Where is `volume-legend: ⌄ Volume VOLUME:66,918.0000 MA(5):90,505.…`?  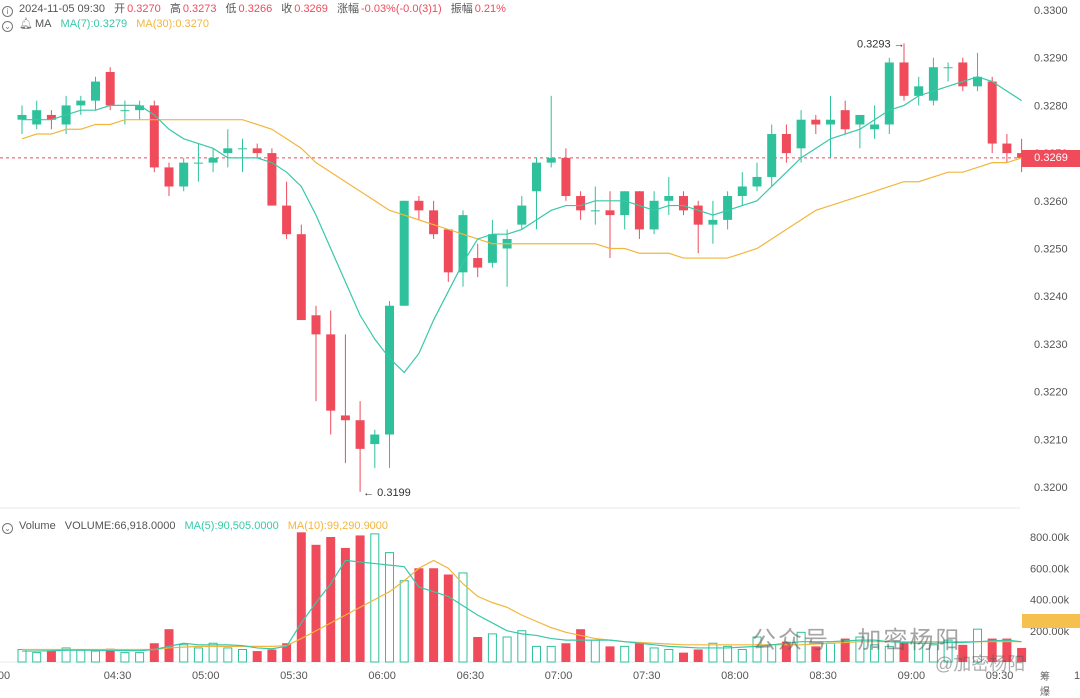 volume-legend: ⌄ Volume VOLUME:66,918.0000 MA(5):90,505.… is located at coordinates (198, 526).